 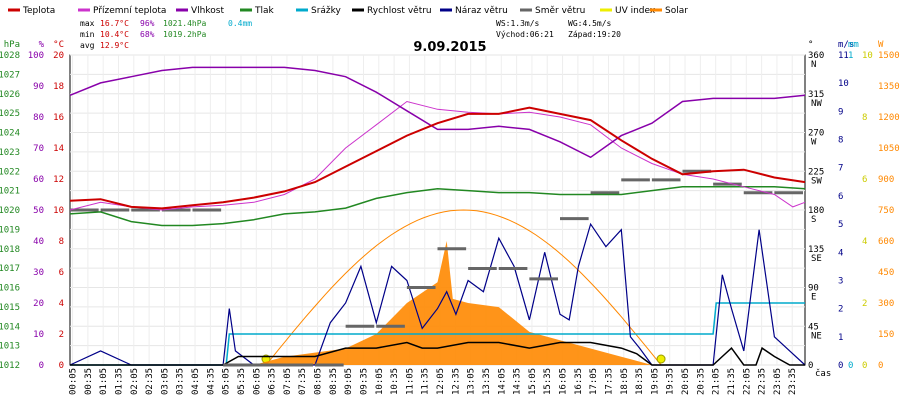 I want to click on x-tick-35: 17:35, so click(x=609, y=381).